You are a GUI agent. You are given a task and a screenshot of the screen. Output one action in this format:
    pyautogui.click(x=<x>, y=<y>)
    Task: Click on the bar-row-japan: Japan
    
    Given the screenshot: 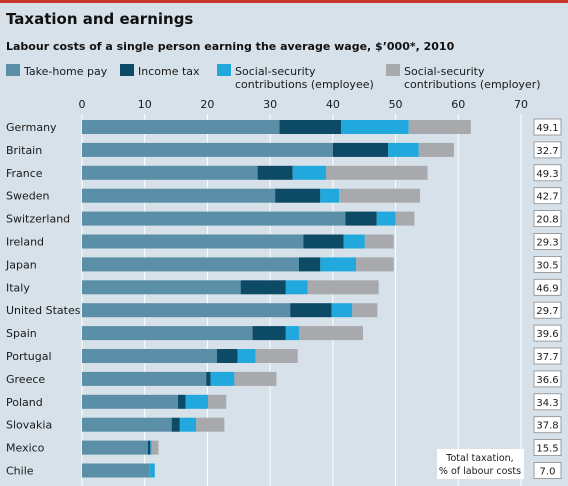 What is the action you would take?
    pyautogui.click(x=199, y=264)
    